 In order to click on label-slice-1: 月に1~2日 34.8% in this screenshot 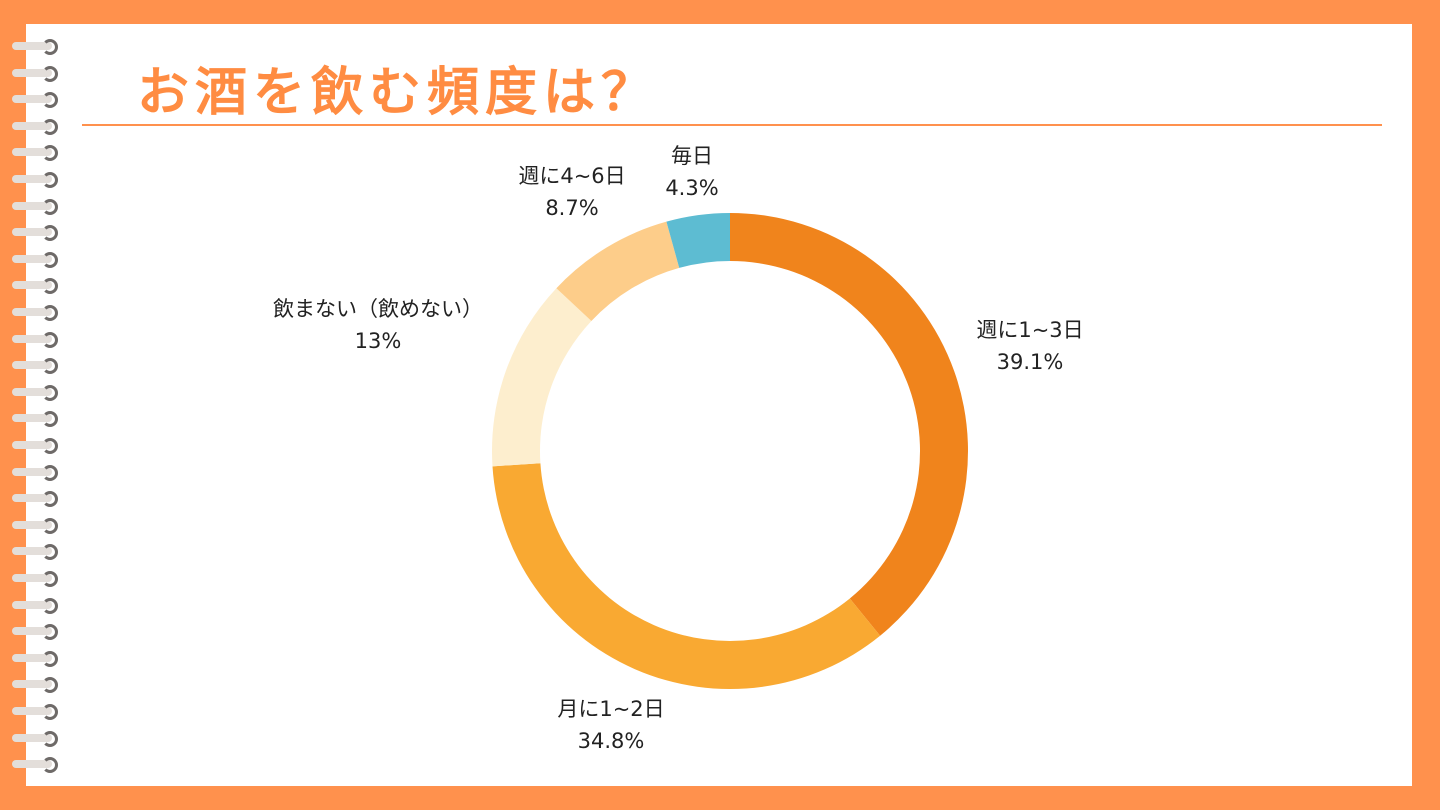, I will do `click(611, 725)`.